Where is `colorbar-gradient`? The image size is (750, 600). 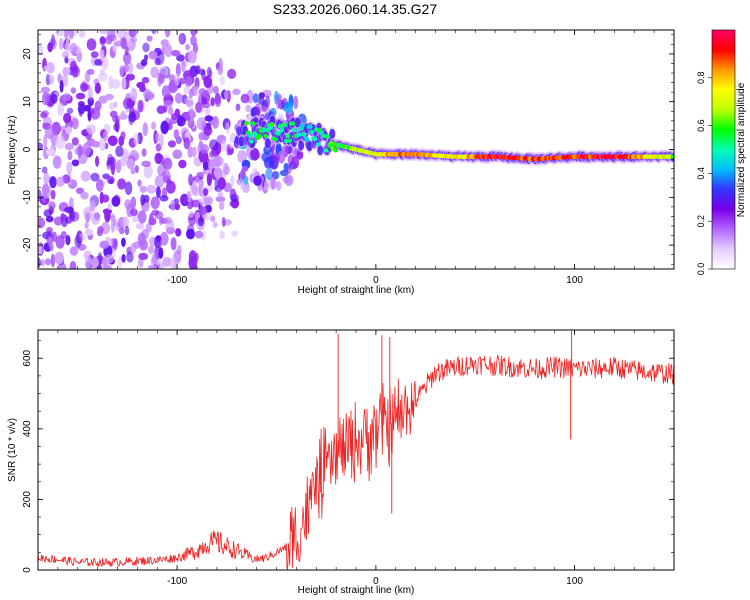 colorbar-gradient is located at coordinates (723, 149).